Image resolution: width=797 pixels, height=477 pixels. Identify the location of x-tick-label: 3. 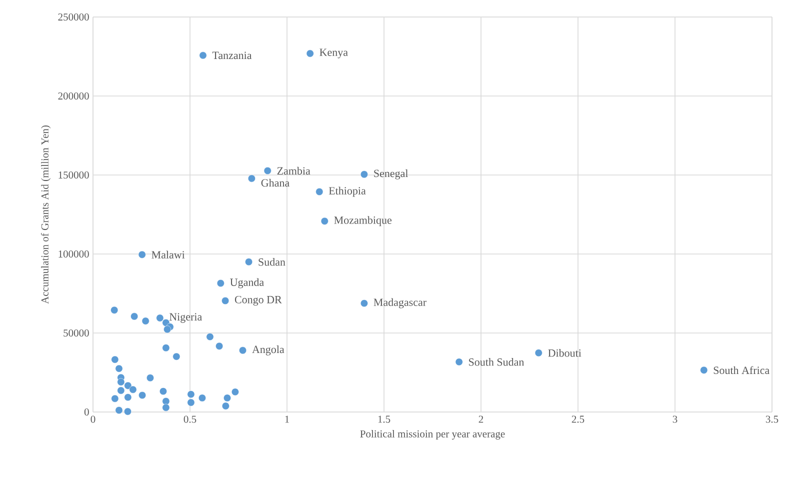
(675, 419).